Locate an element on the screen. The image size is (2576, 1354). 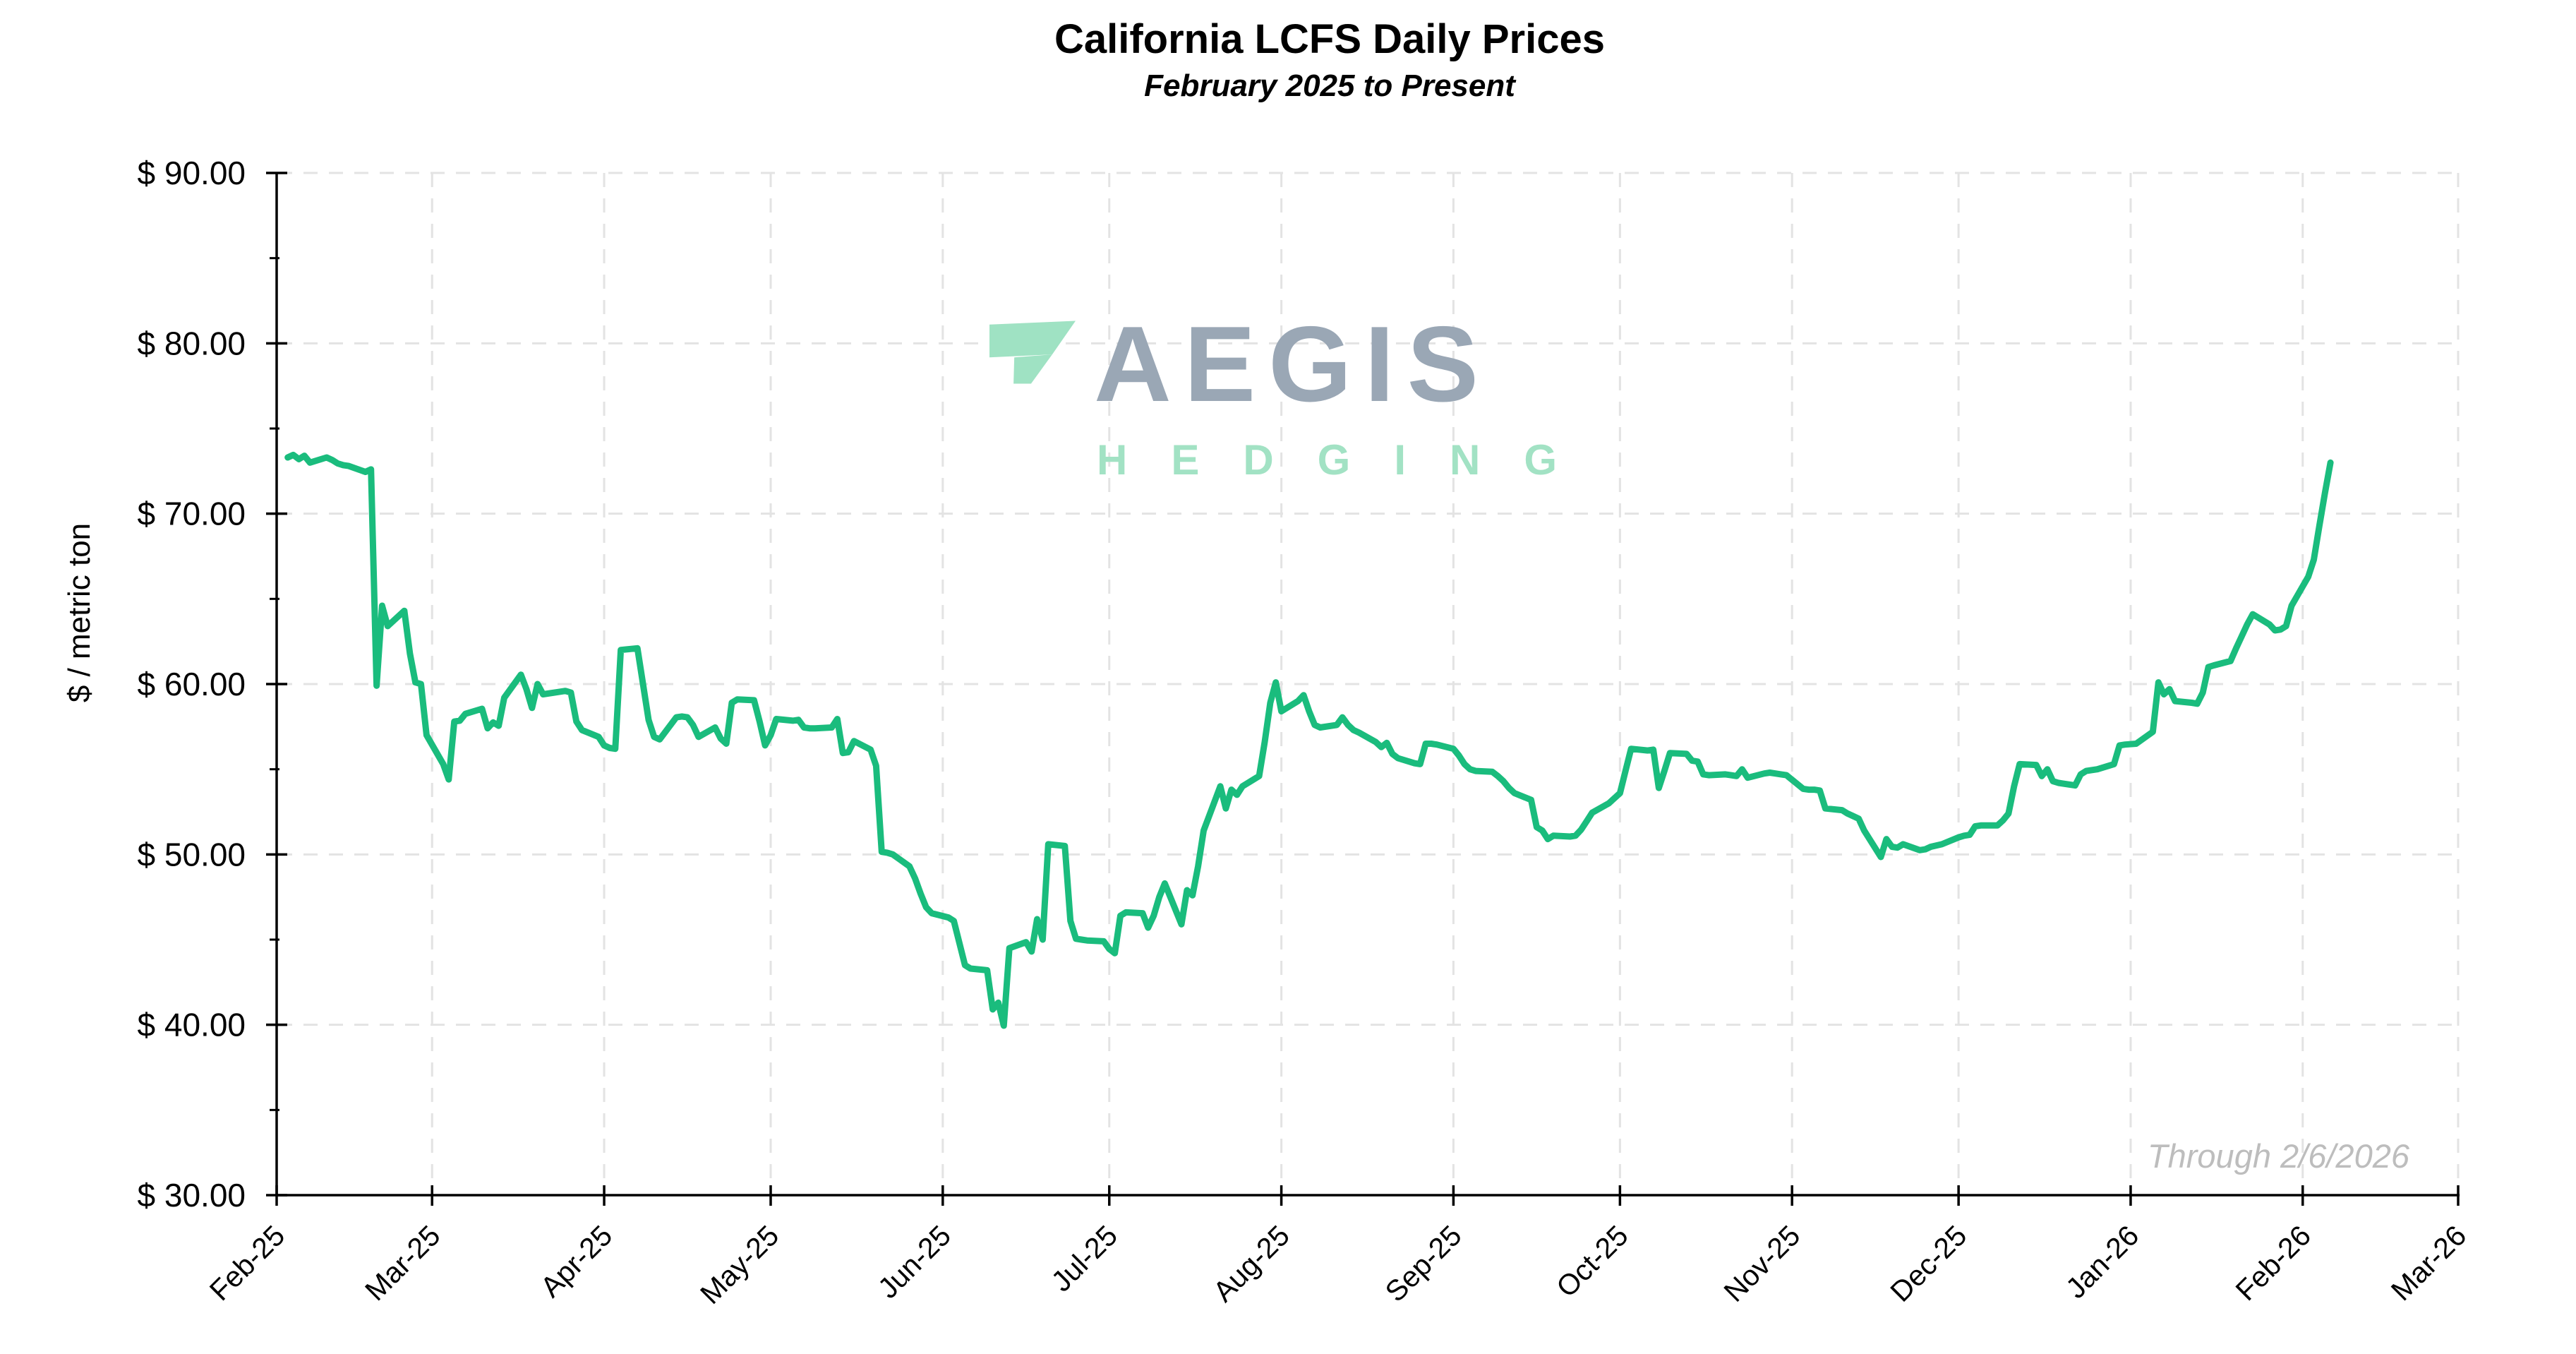
x-tick-label: Jun-25 is located at coordinates (914, 1262).